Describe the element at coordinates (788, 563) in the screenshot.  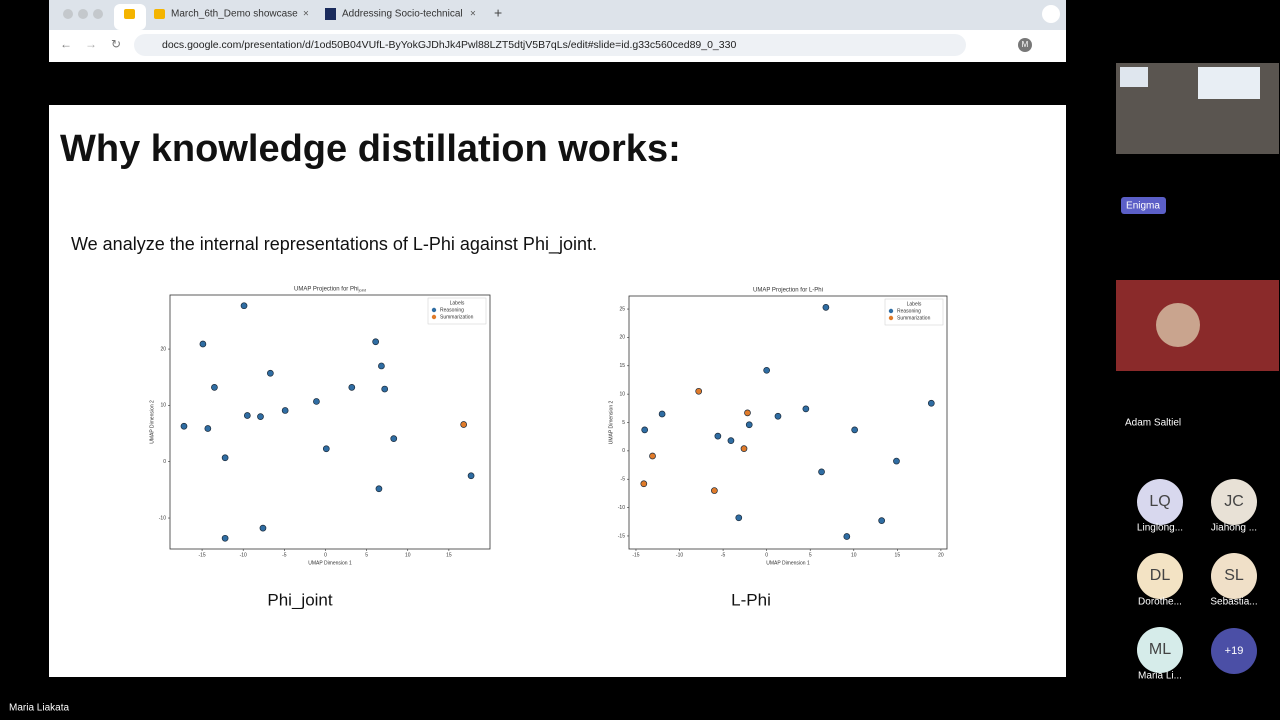
I see `x-axis-label: UMAP Dimension 1` at that location.